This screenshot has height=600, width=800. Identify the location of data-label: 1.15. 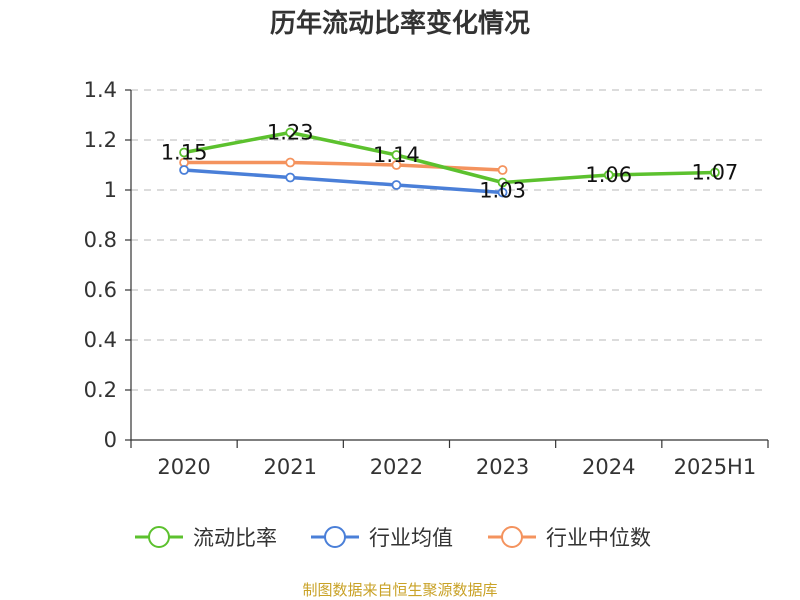
(184, 153).